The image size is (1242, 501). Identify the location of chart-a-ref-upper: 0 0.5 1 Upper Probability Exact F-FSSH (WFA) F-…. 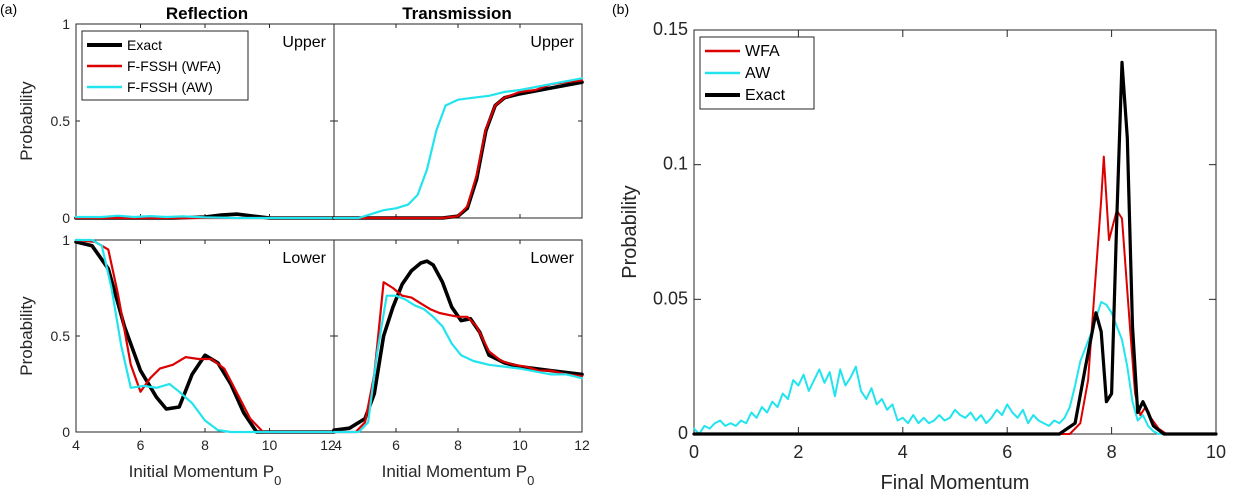
(176, 121).